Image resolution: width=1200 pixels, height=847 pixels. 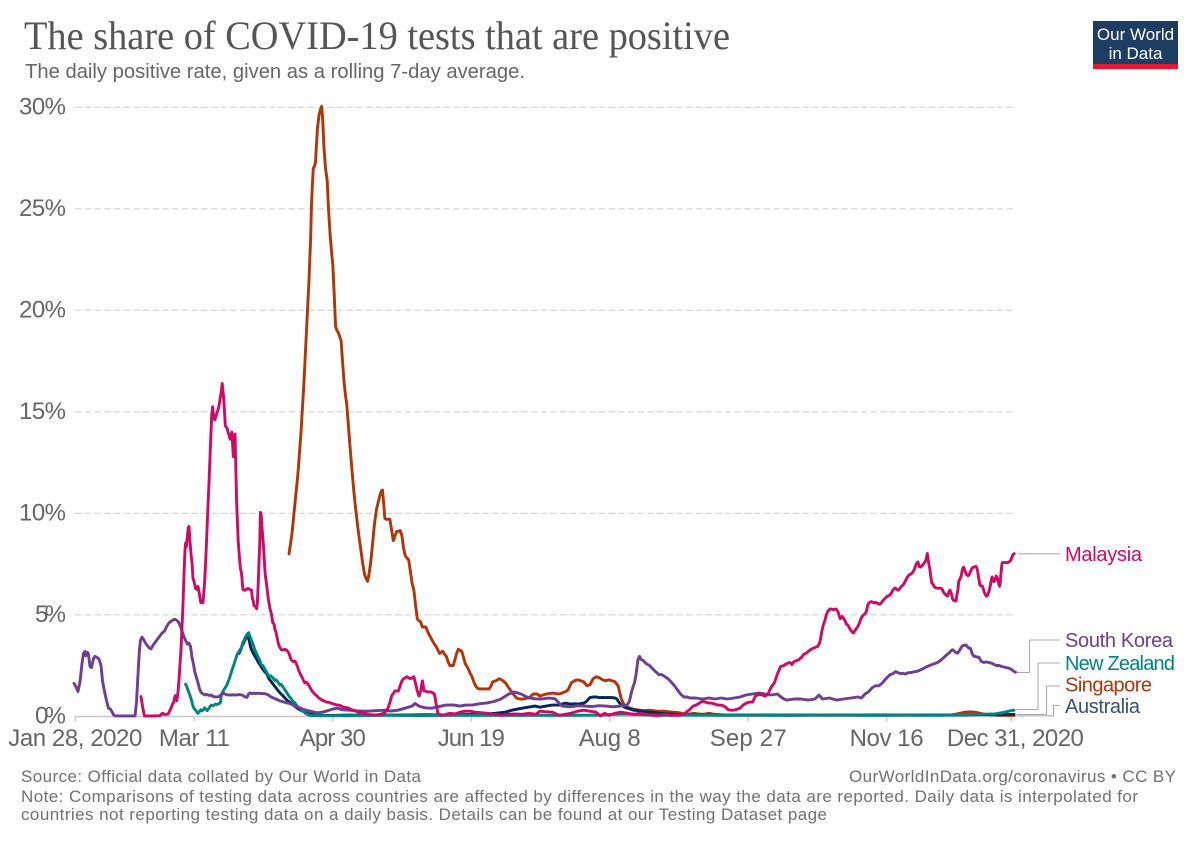 I want to click on svg-text: Australia, so click(x=1103, y=707).